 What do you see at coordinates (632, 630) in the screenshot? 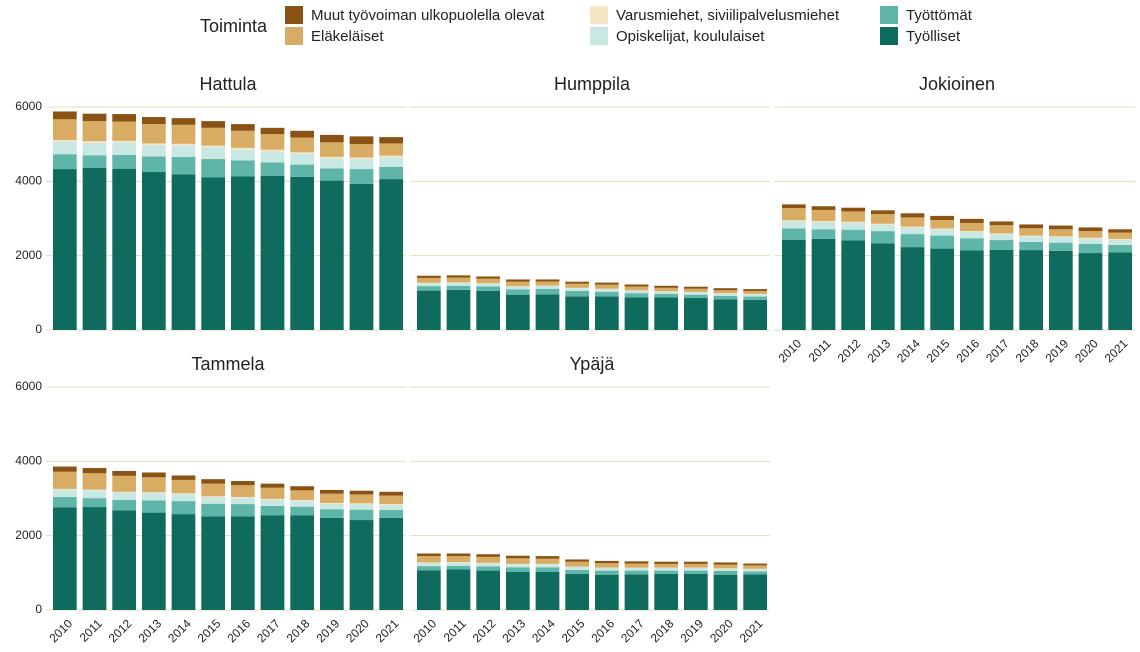
I see `x-tick-label: 2017` at bounding box center [632, 630].